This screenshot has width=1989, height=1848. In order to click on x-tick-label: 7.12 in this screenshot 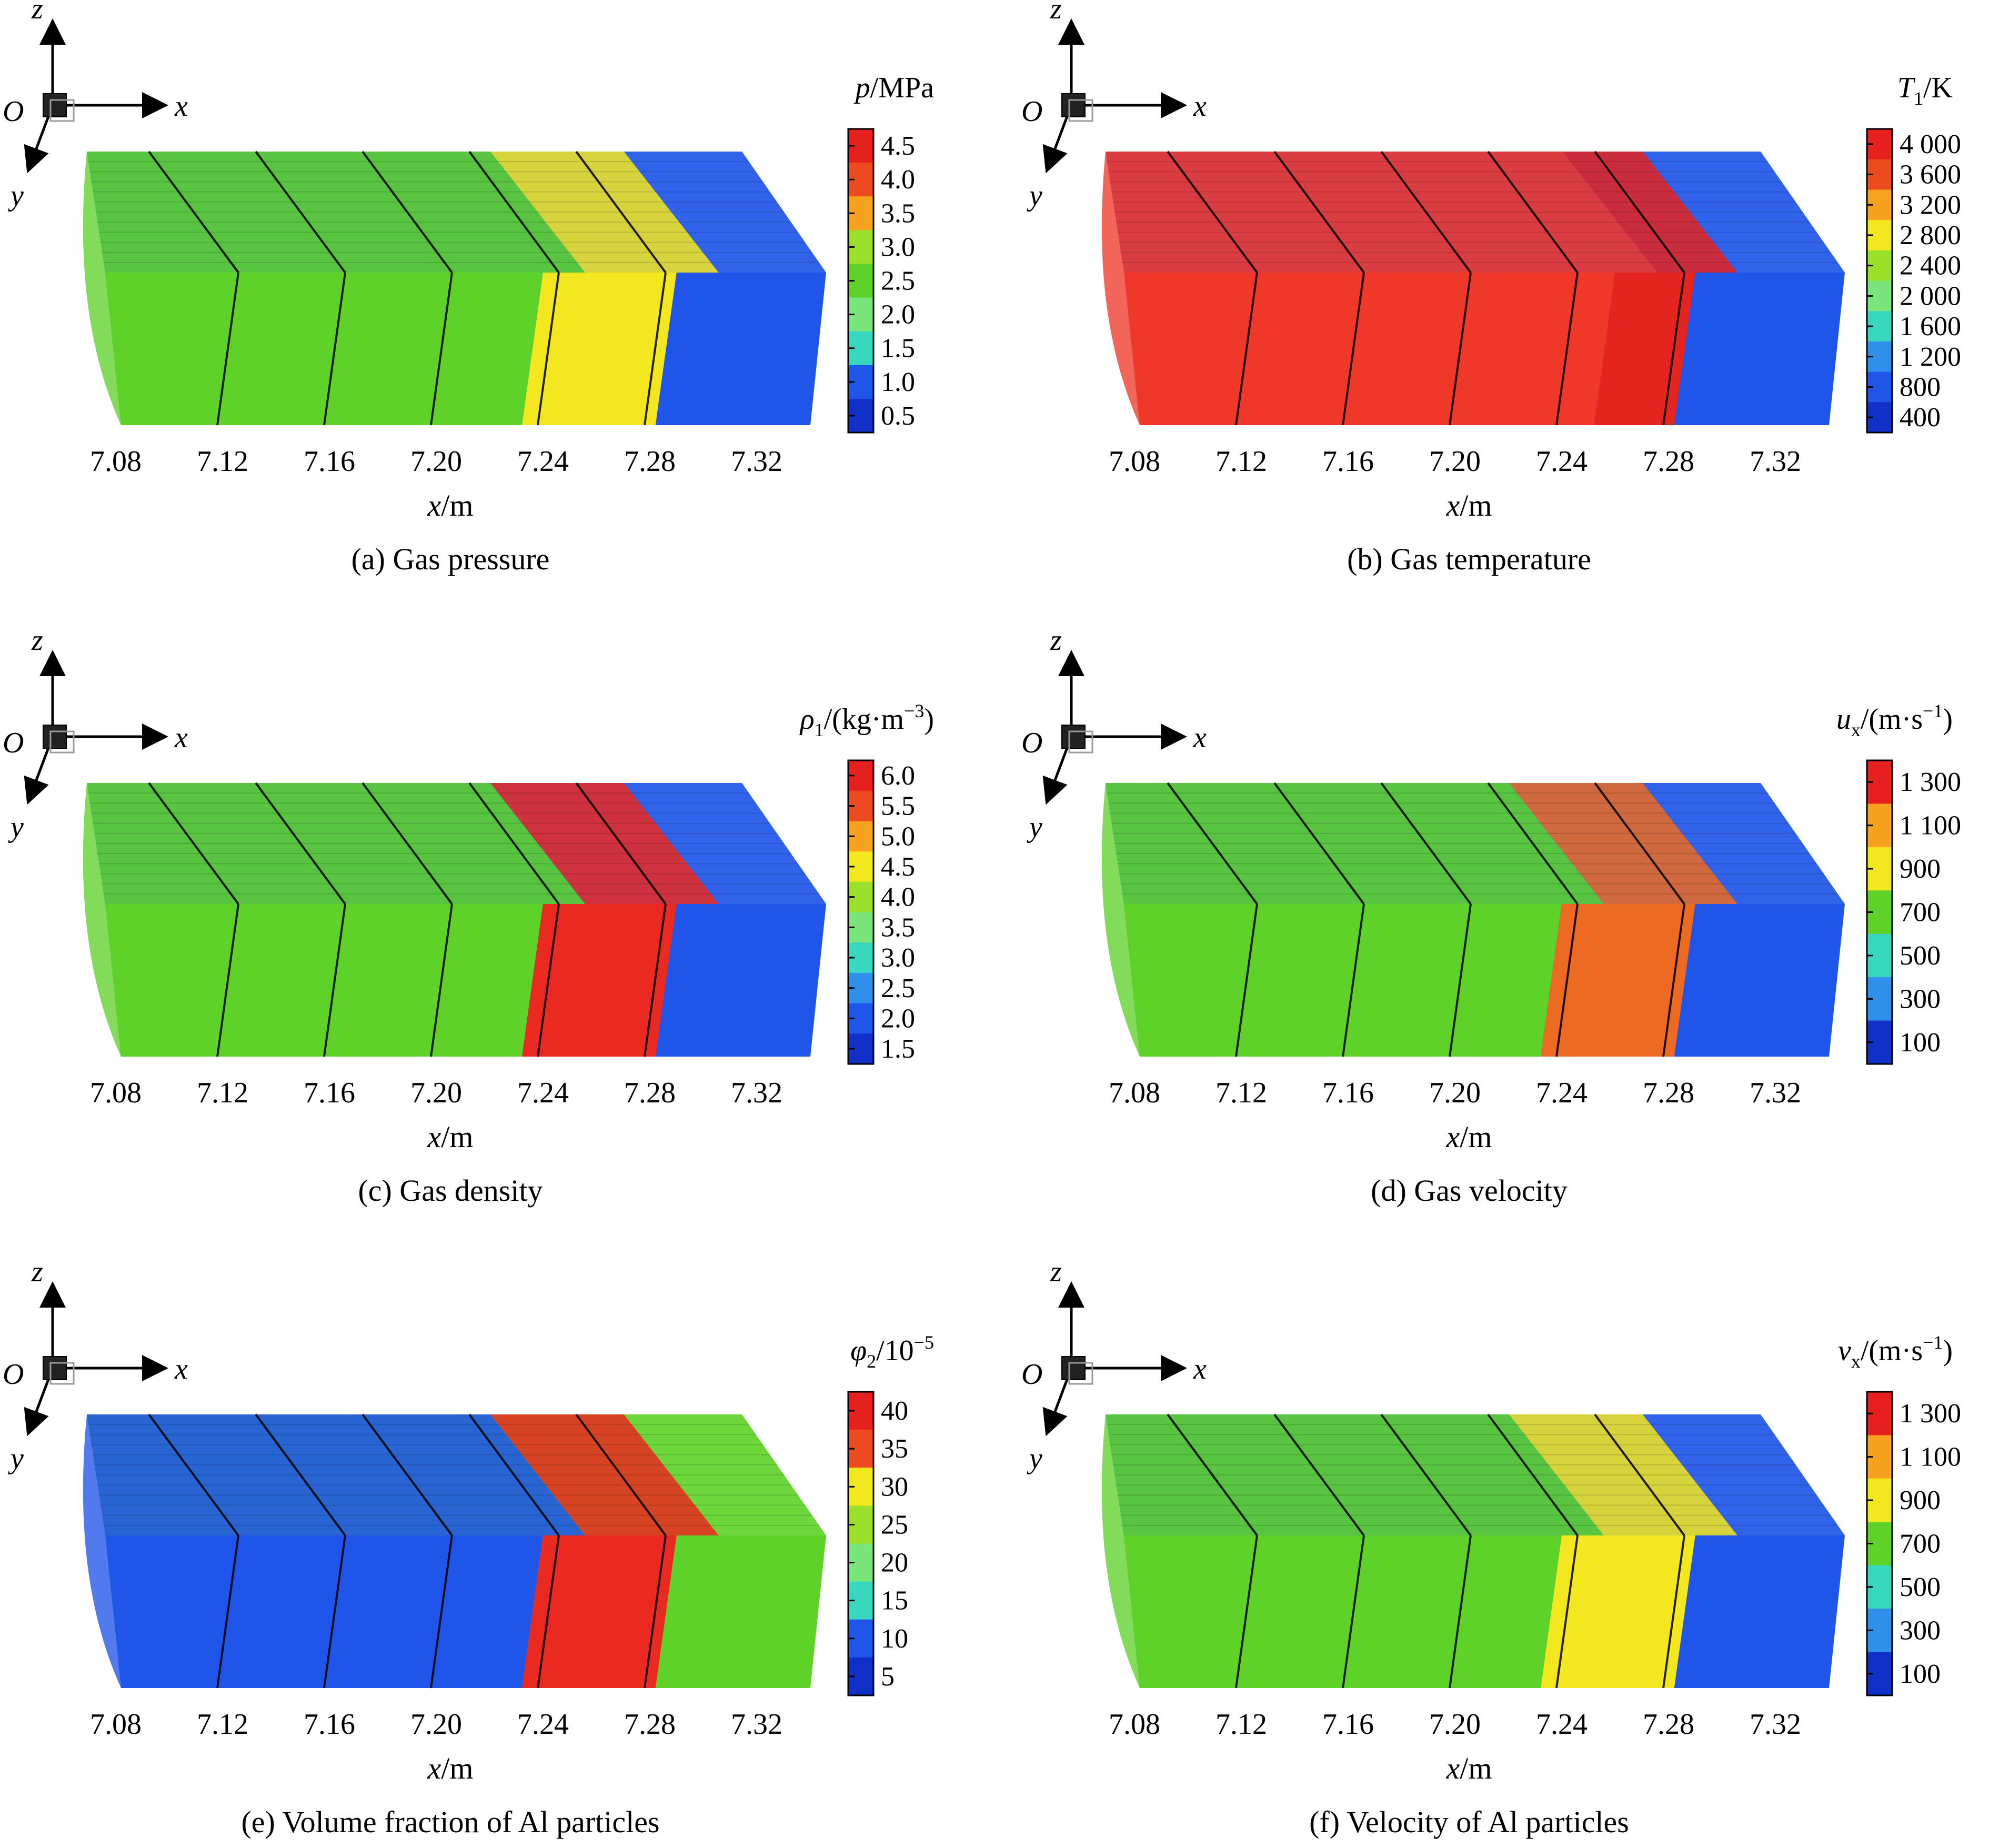, I will do `click(1241, 462)`.